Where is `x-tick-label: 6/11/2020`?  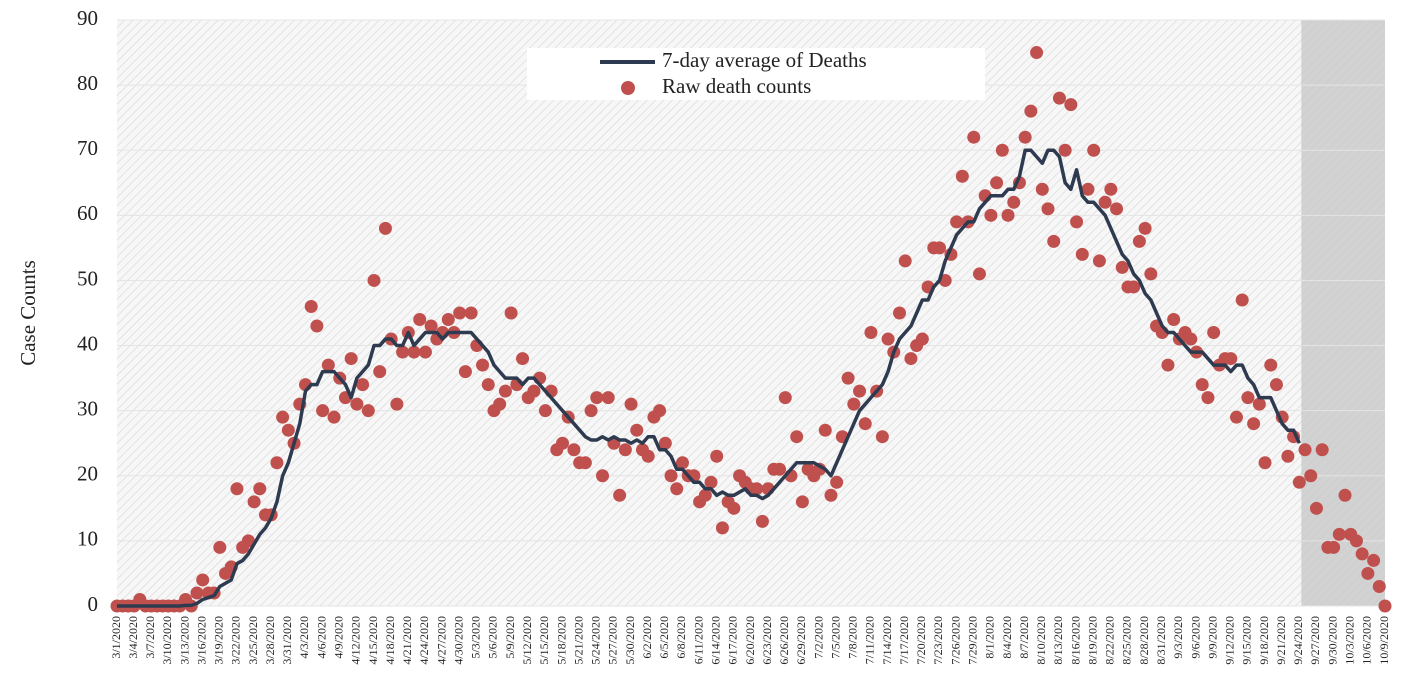 x-tick-label: 6/11/2020 is located at coordinates (698, 640).